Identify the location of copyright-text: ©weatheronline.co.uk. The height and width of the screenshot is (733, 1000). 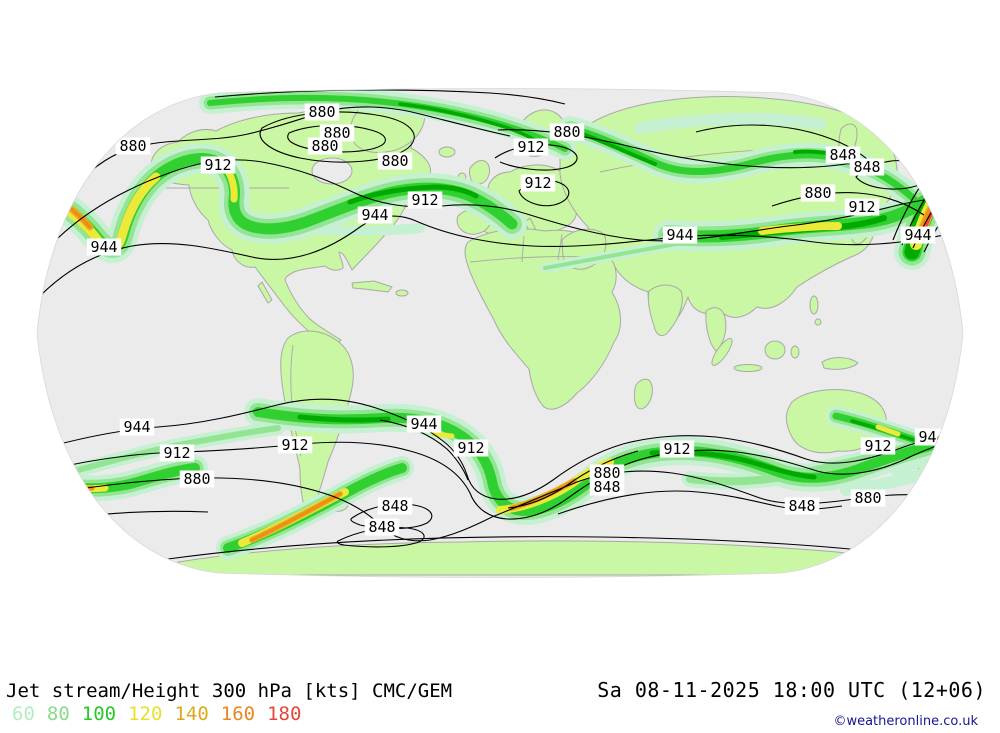
(905, 721).